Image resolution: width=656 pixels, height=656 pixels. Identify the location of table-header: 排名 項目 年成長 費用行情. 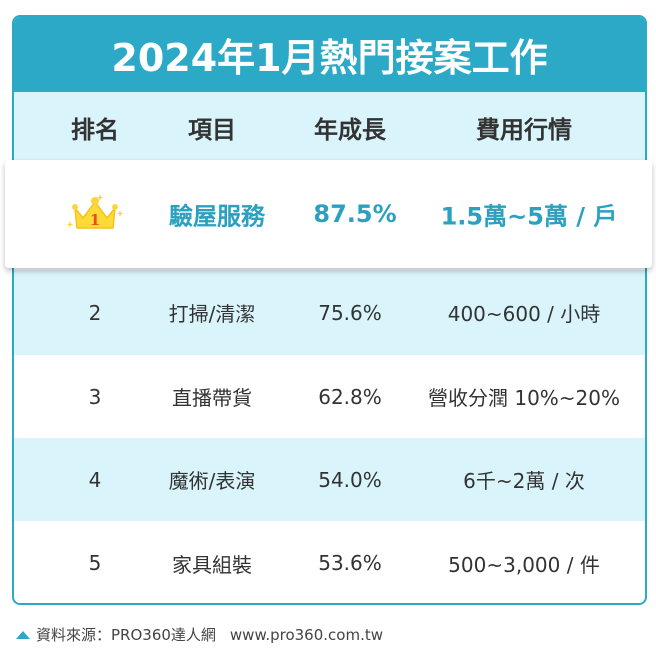
(329, 127).